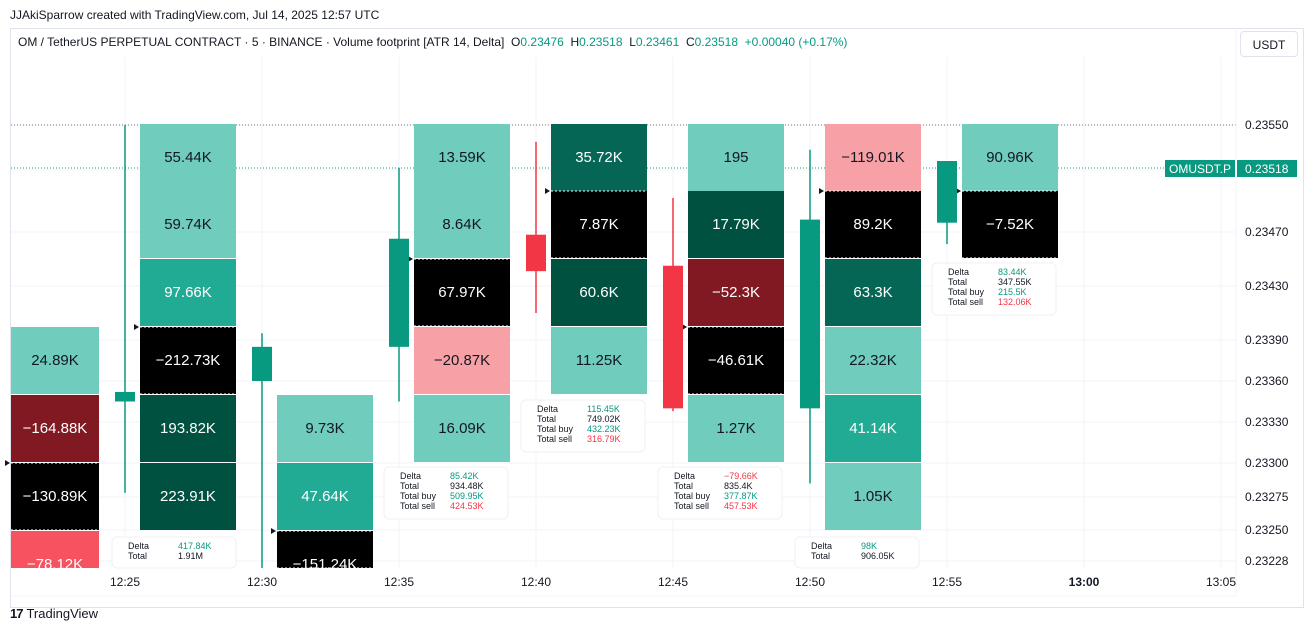 The image size is (1314, 631). I want to click on y-tick-label: 0.23250, so click(1267, 530).